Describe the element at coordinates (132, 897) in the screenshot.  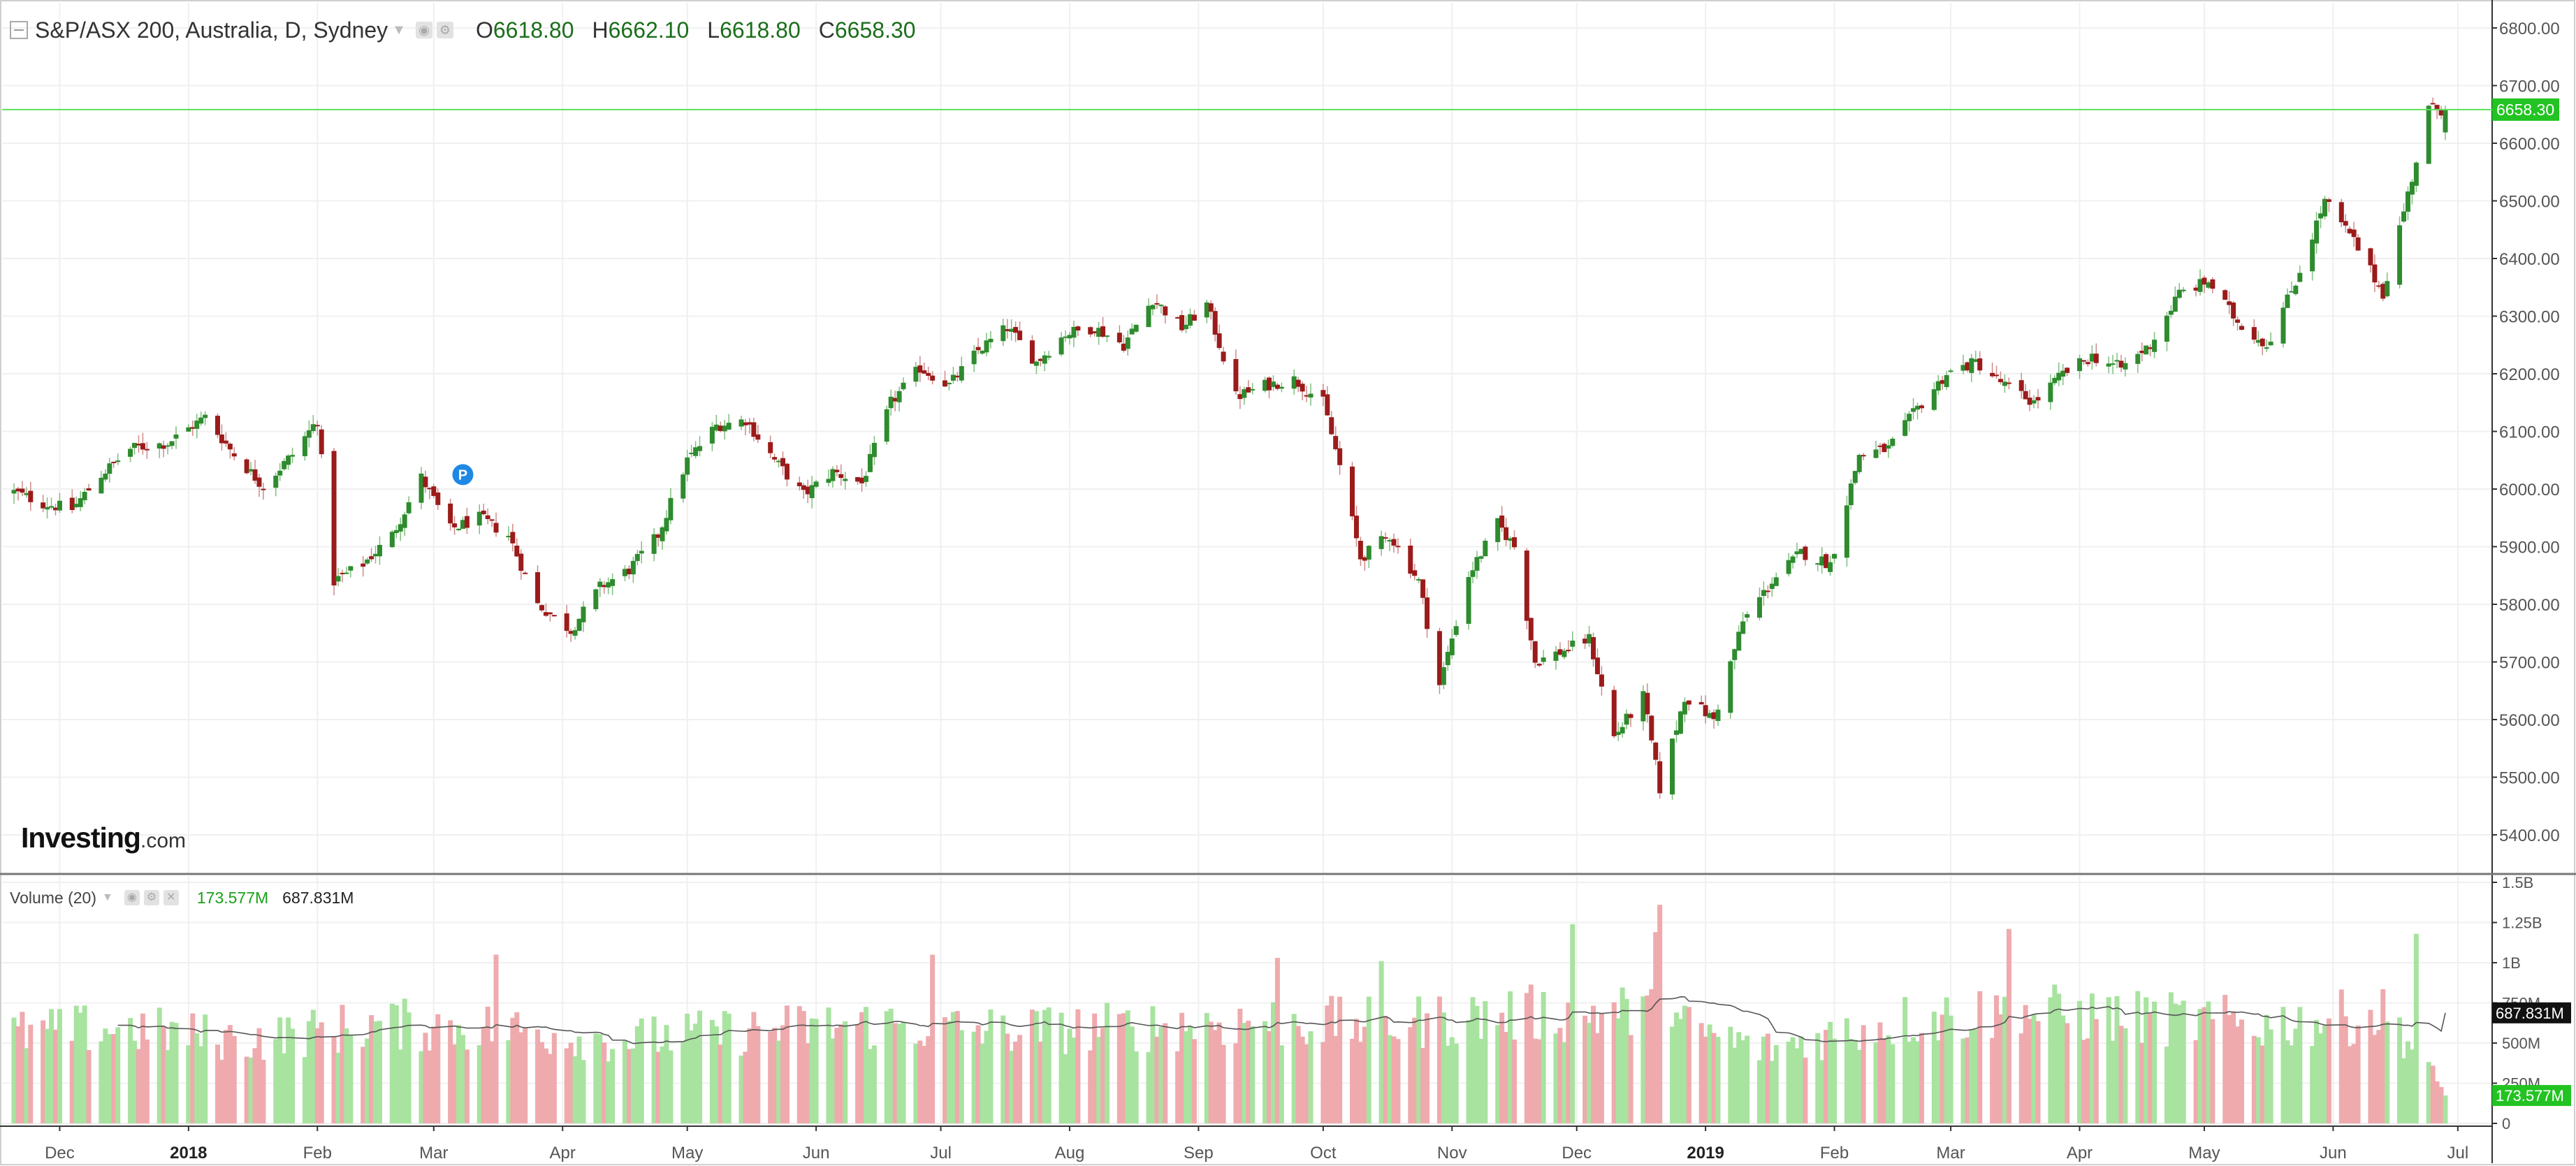
I see `volume-eye-icon: ◉` at that location.